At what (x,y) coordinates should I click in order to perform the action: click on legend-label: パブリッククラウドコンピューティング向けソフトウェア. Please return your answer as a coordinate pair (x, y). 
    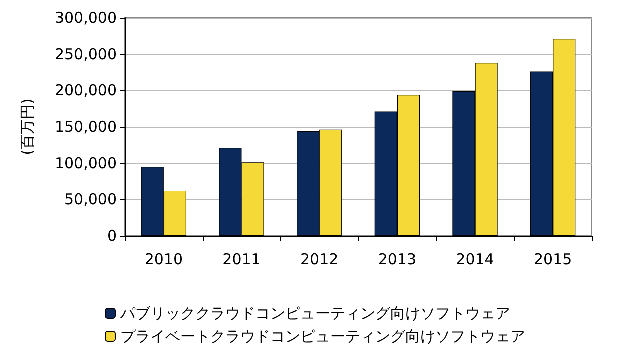
    Looking at the image, I should click on (315, 313).